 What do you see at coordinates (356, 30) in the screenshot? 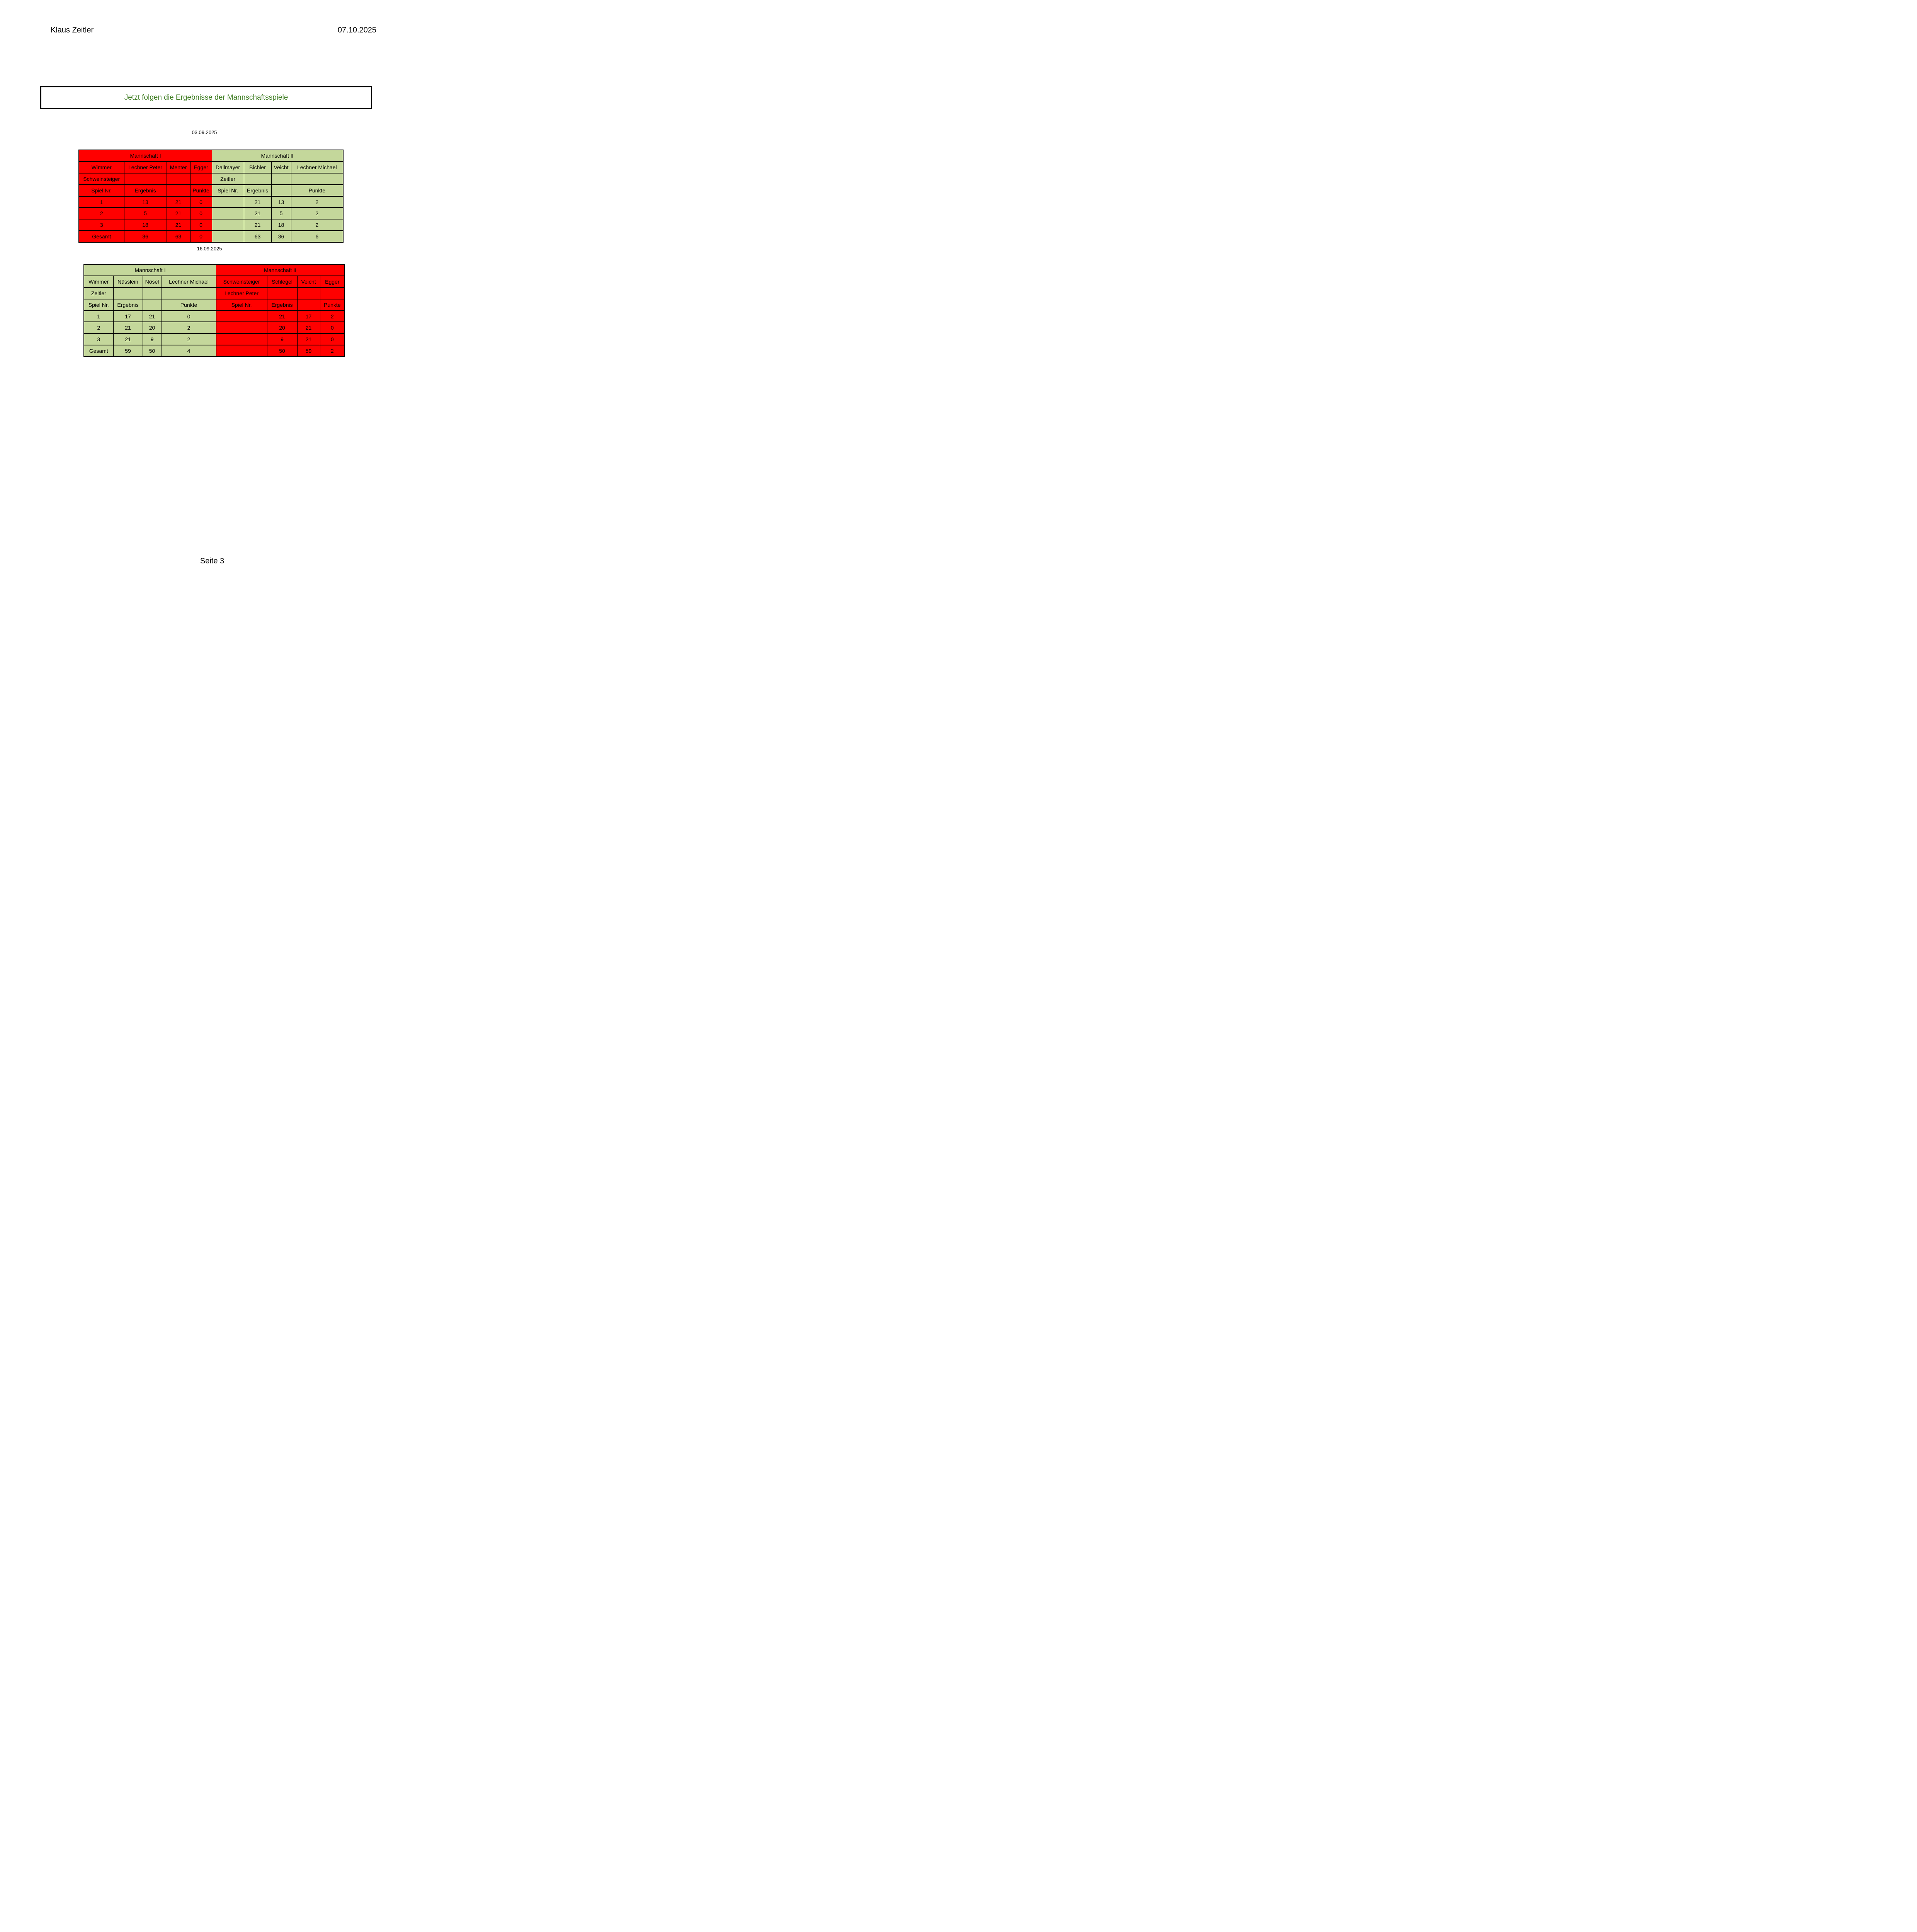
I see `page-header-date: 07.10.2025` at bounding box center [356, 30].